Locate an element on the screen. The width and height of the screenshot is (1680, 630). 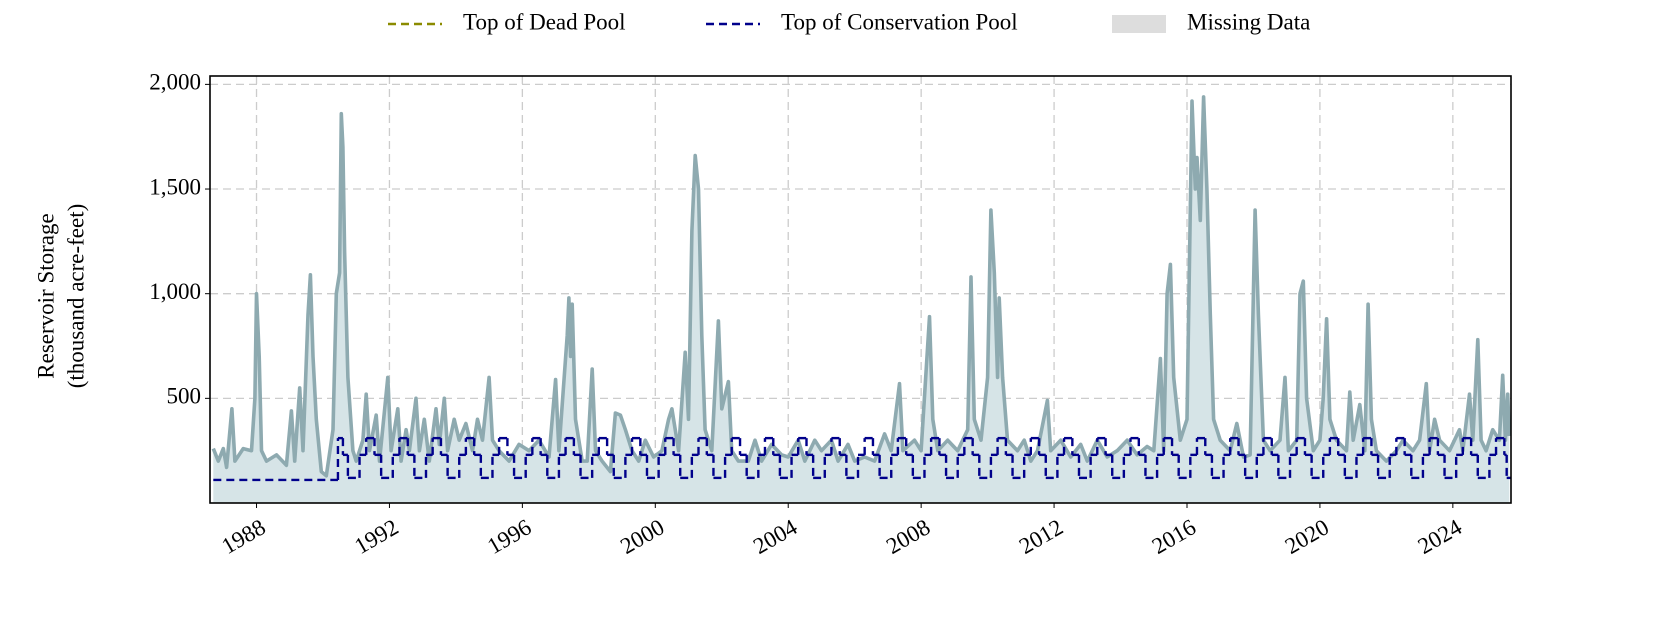
y-tick-label: 1,000 is located at coordinates (175, 291).